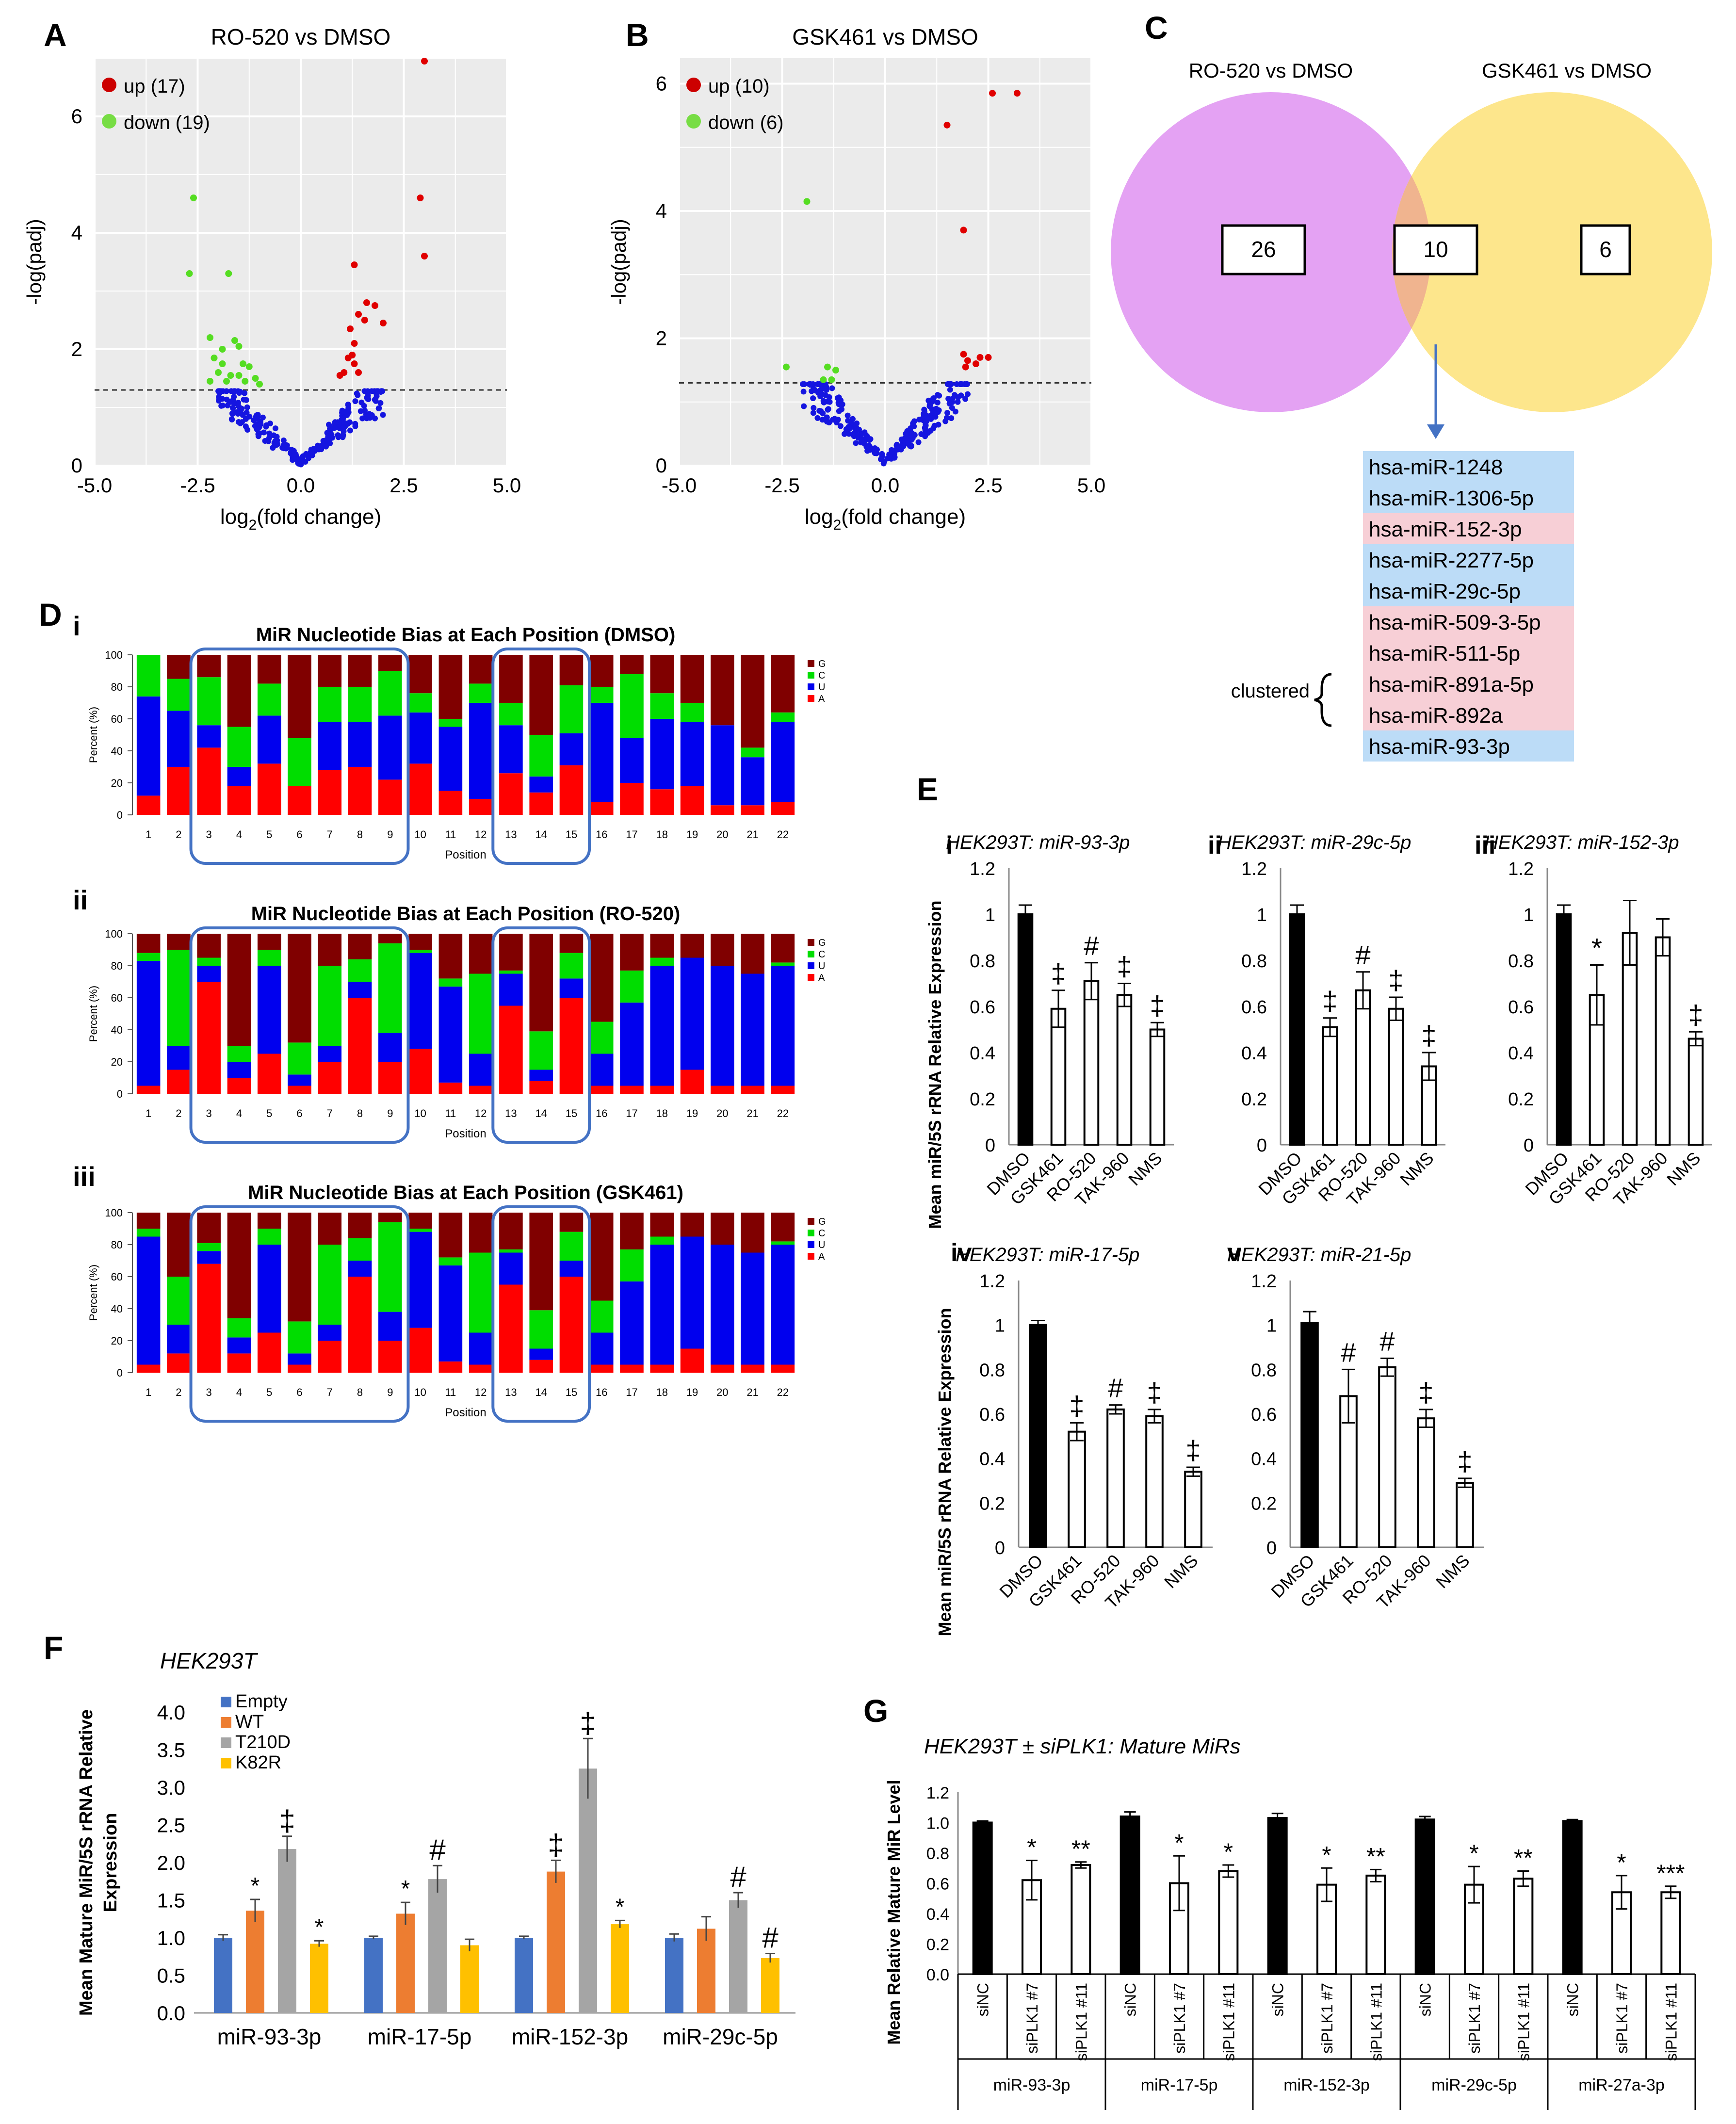  What do you see at coordinates (601, 834) in the screenshot?
I see `x-tick-label: 16` at bounding box center [601, 834].